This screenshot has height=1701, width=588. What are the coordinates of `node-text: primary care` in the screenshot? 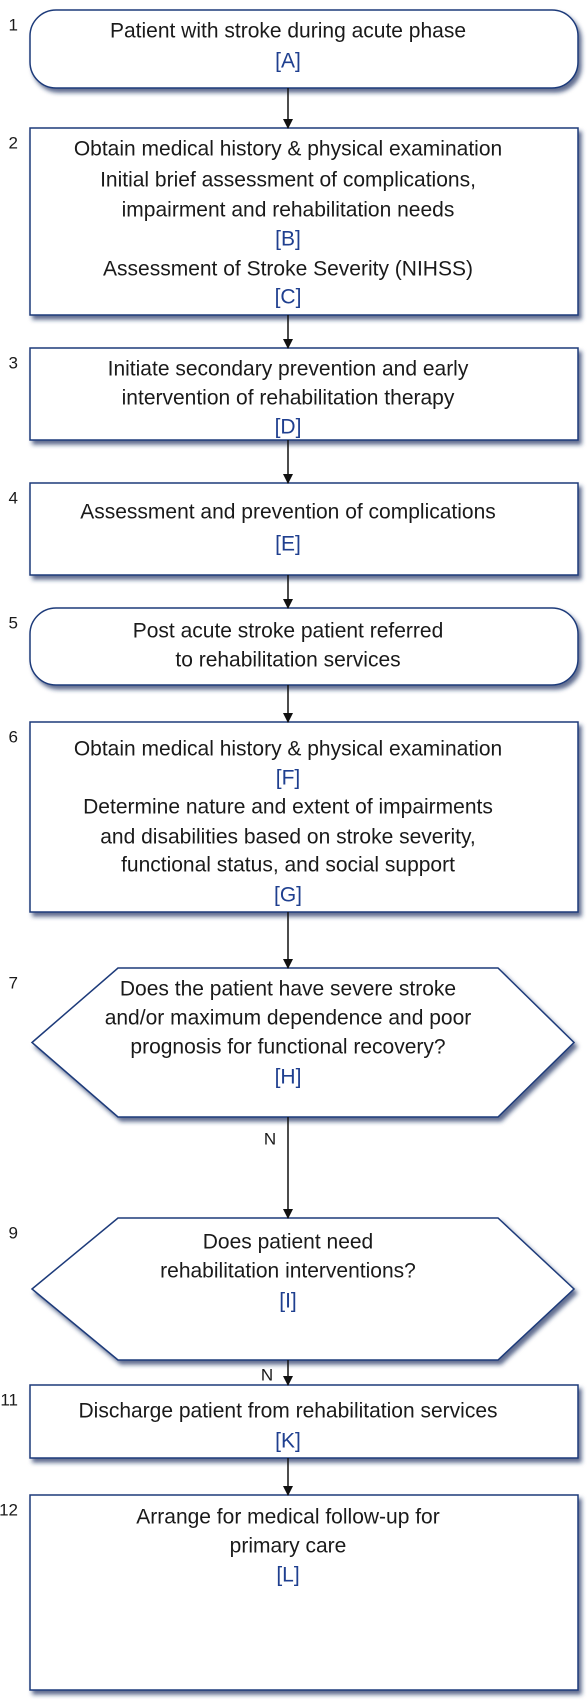 It's located at (288, 1546).